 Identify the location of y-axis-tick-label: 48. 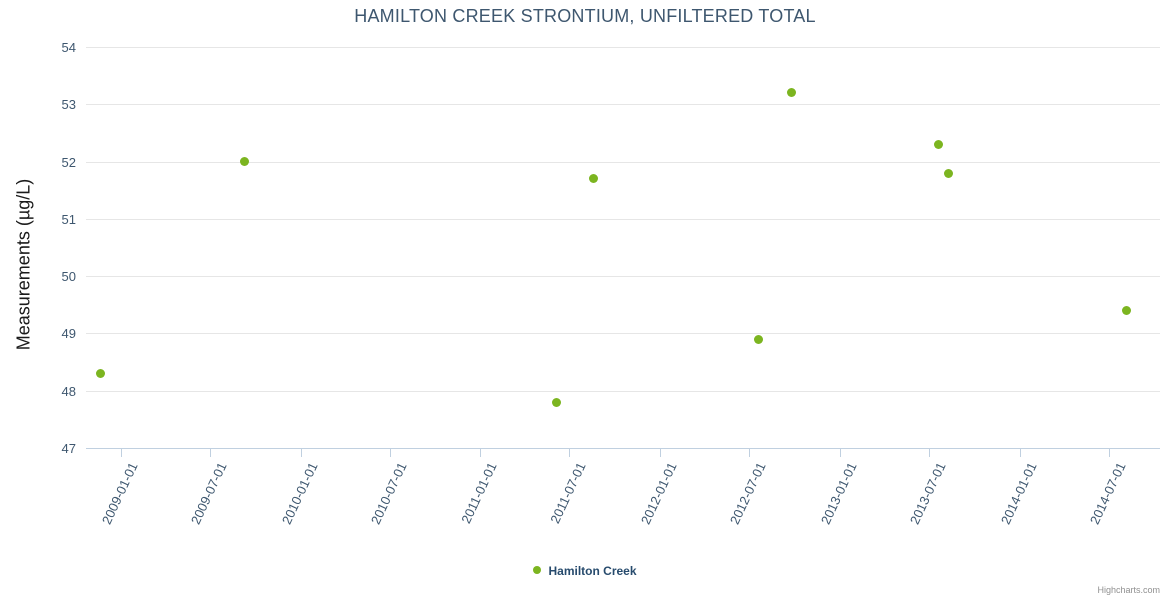
(68, 391).